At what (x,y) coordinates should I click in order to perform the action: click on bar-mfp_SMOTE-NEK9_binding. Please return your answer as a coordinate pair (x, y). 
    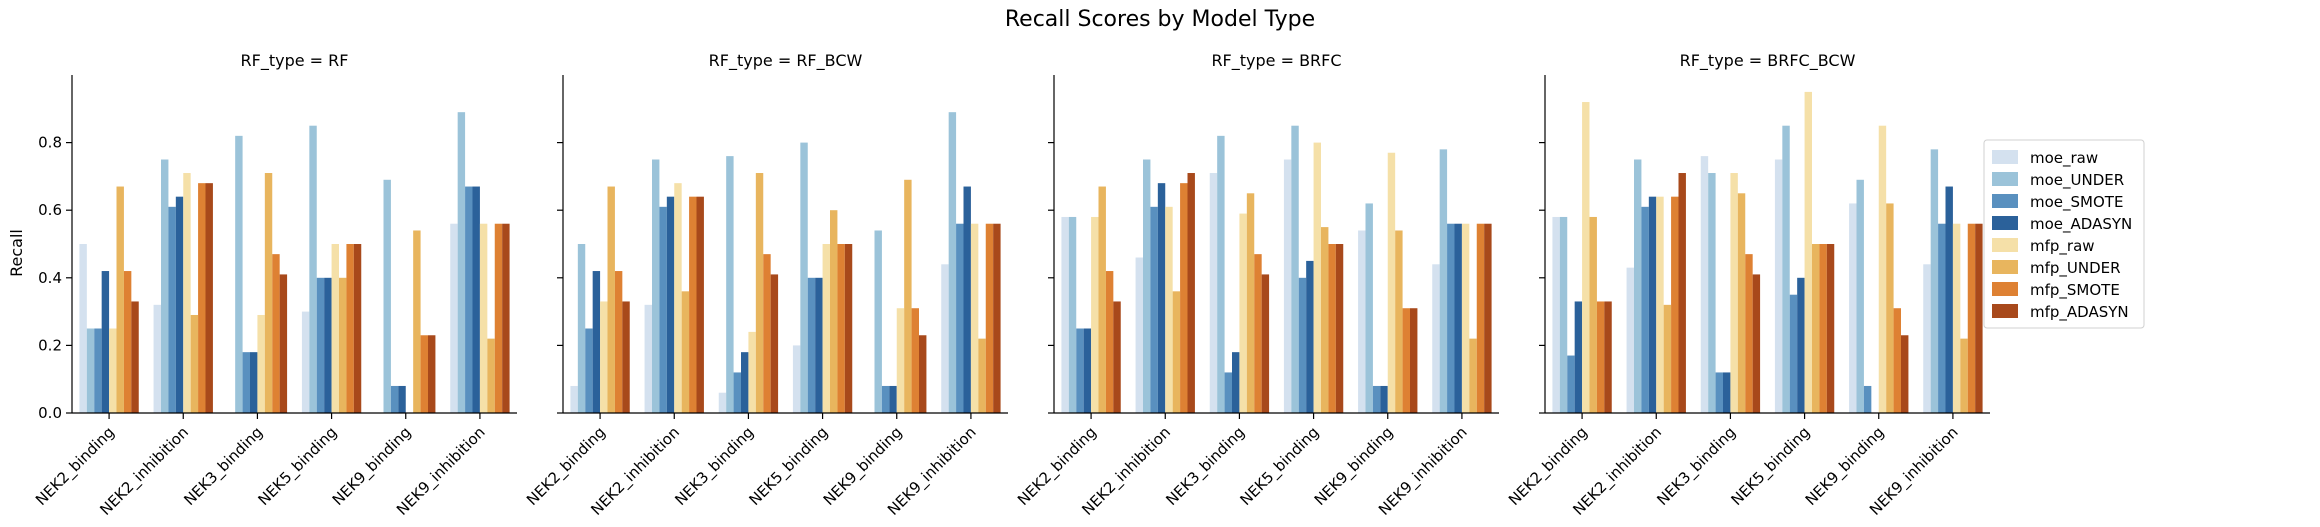
    Looking at the image, I should click on (424, 374).